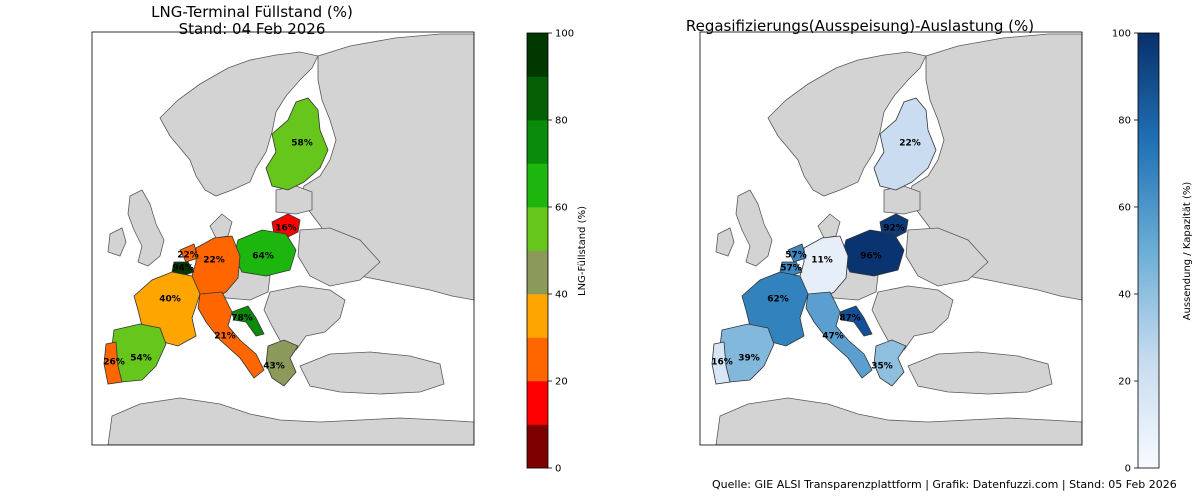 The image size is (1199, 498). I want to click on right-country-italy, so click(839, 335).